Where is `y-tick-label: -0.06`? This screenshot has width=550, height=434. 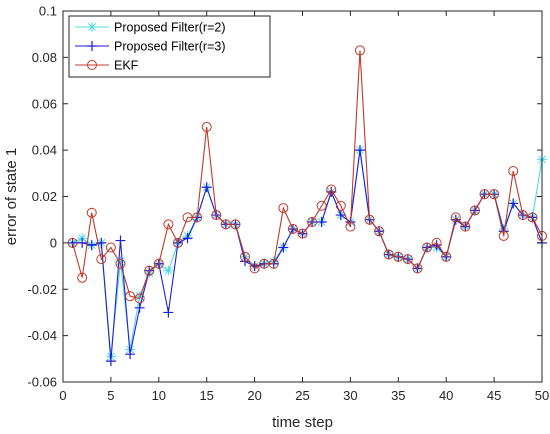 y-tick-label: -0.06 is located at coordinates (42, 382).